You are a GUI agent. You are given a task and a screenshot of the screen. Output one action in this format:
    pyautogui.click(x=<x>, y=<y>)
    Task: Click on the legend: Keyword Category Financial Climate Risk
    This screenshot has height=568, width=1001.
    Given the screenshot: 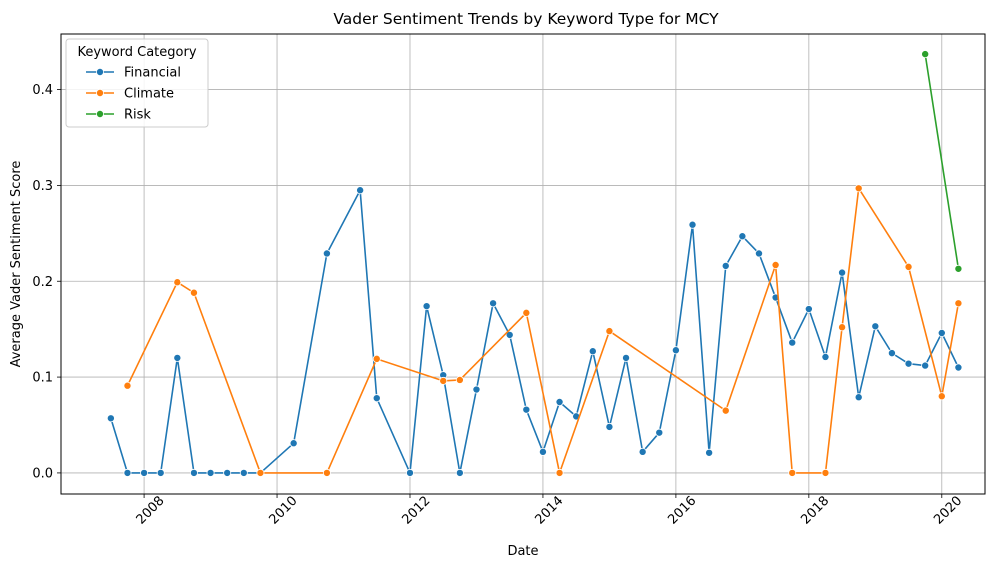 What is the action you would take?
    pyautogui.click(x=137, y=83)
    